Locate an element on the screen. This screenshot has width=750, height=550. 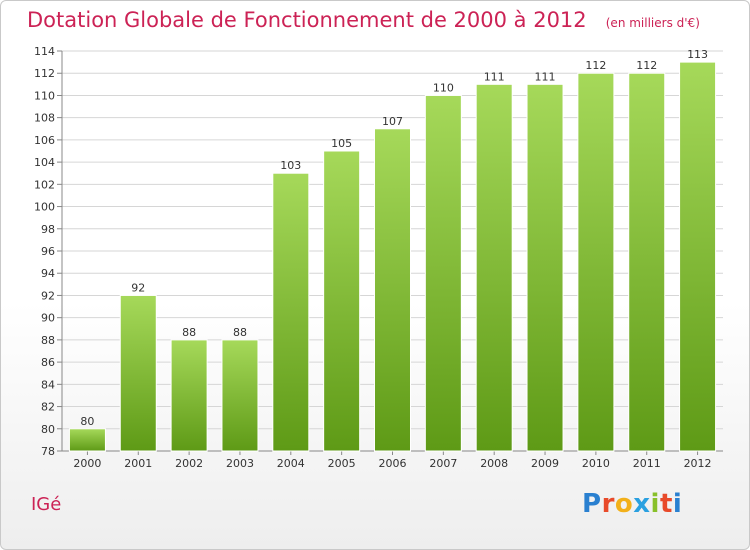
x-tick-label: 2001 is located at coordinates (138, 463).